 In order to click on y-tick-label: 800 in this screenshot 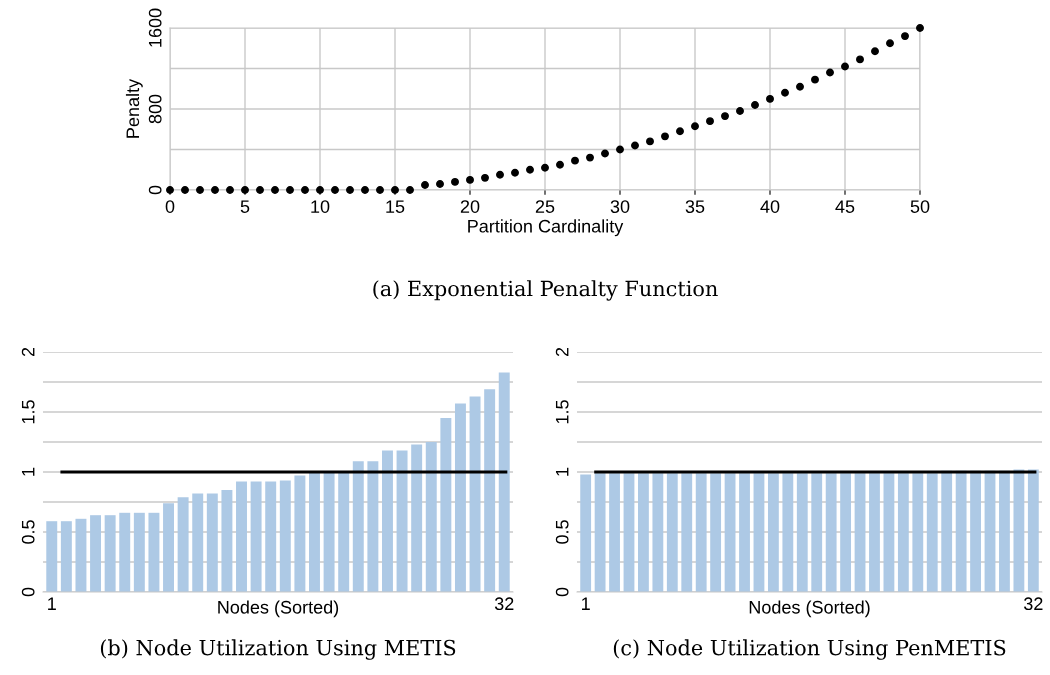, I will do `click(155, 109)`.